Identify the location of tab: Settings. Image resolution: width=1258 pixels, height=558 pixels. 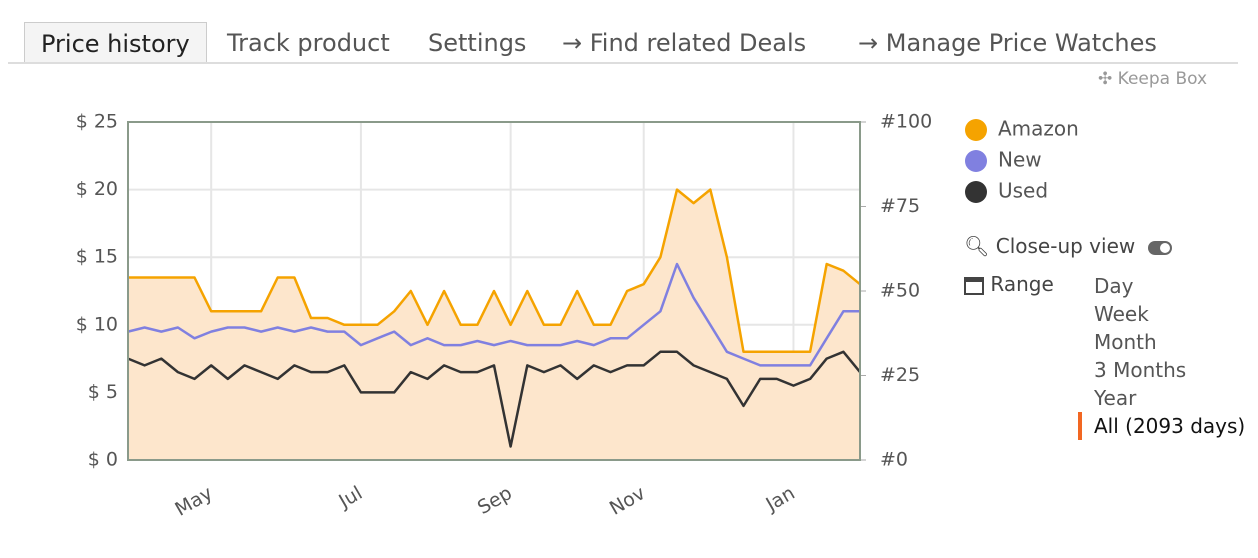
(477, 43).